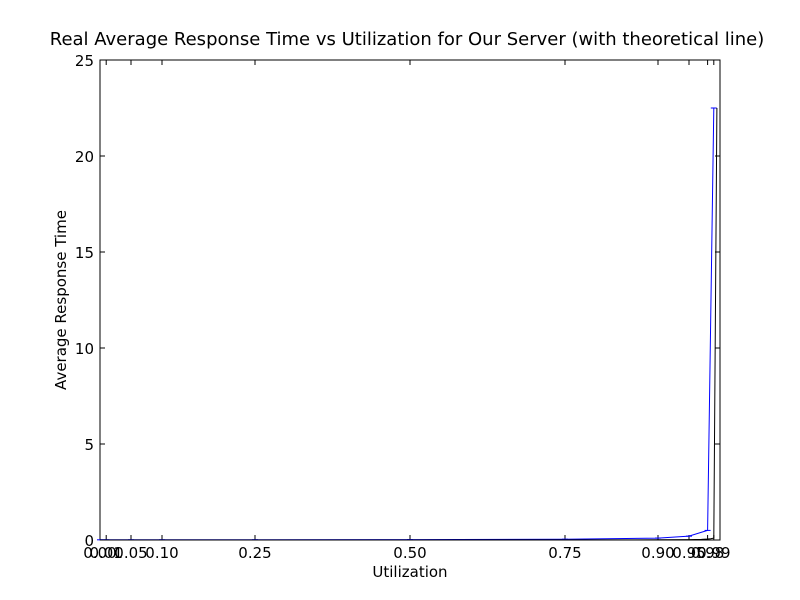 This screenshot has width=800, height=600. What do you see at coordinates (84, 61) in the screenshot?
I see `y-tick-label: 25` at bounding box center [84, 61].